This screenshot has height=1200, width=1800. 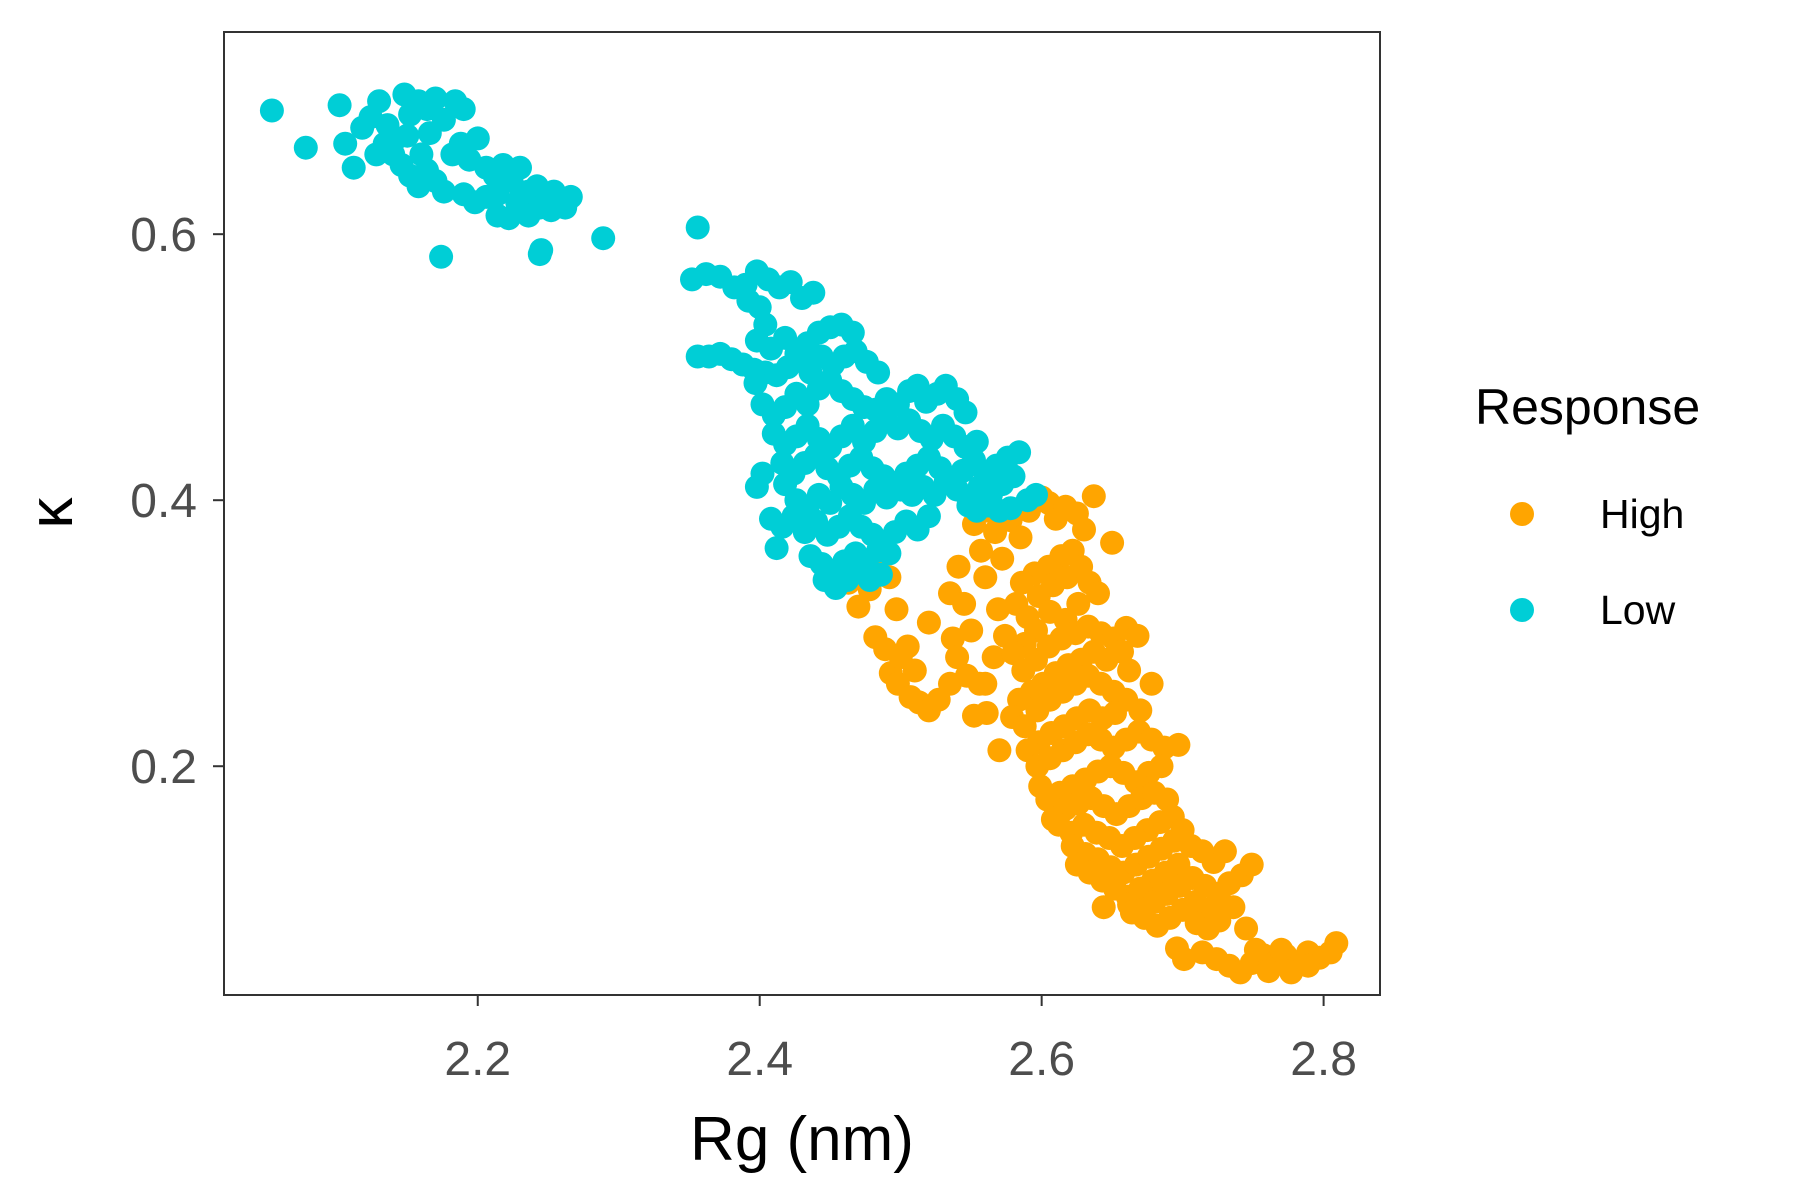 What do you see at coordinates (1323, 1059) in the screenshot?
I see `x-tick-label: 2.8` at bounding box center [1323, 1059].